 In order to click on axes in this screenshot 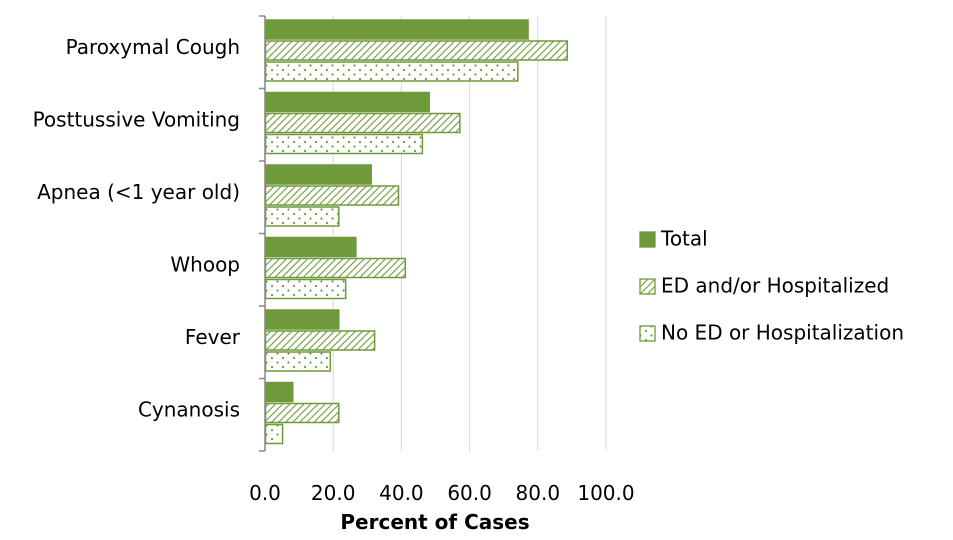, I will do `click(262, 233)`.